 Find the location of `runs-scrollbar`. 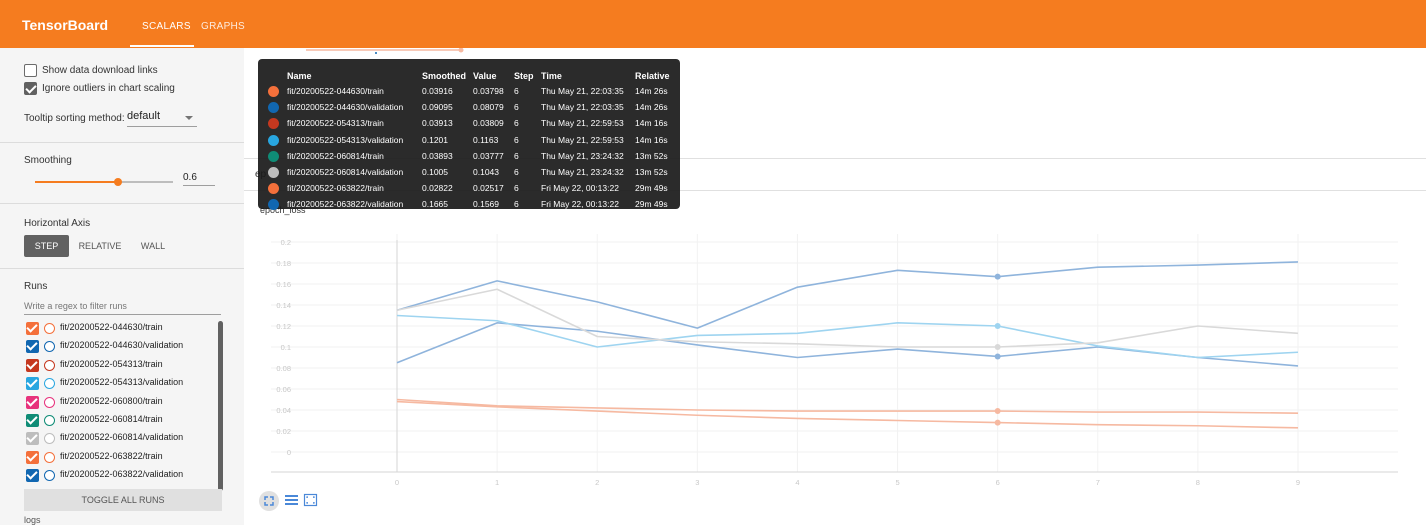

runs-scrollbar is located at coordinates (220, 406).